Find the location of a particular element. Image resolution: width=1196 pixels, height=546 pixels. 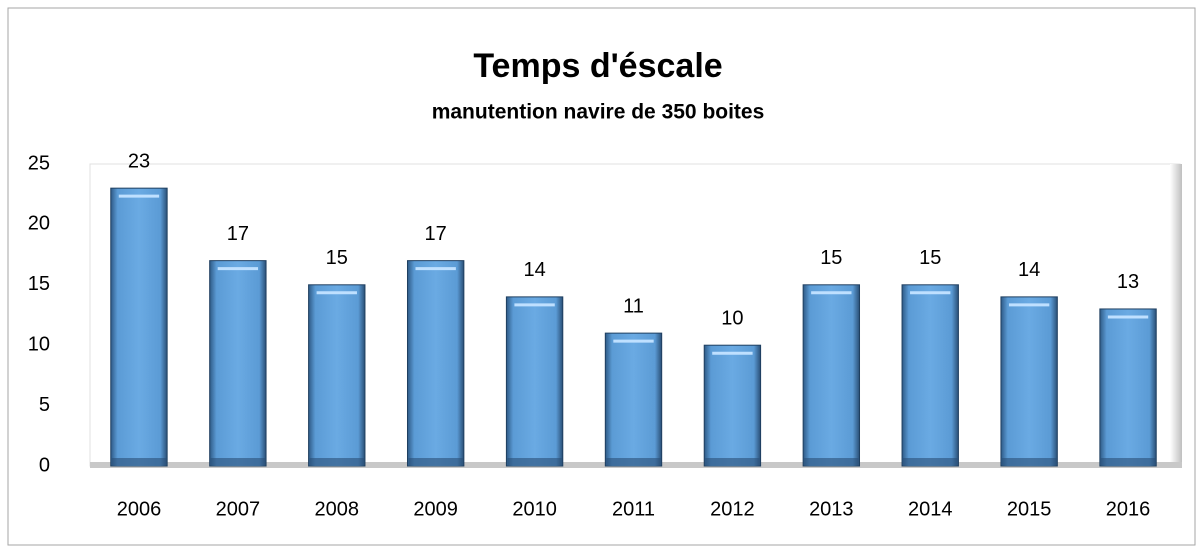

x-tick-label: 2016 is located at coordinates (1128, 509).